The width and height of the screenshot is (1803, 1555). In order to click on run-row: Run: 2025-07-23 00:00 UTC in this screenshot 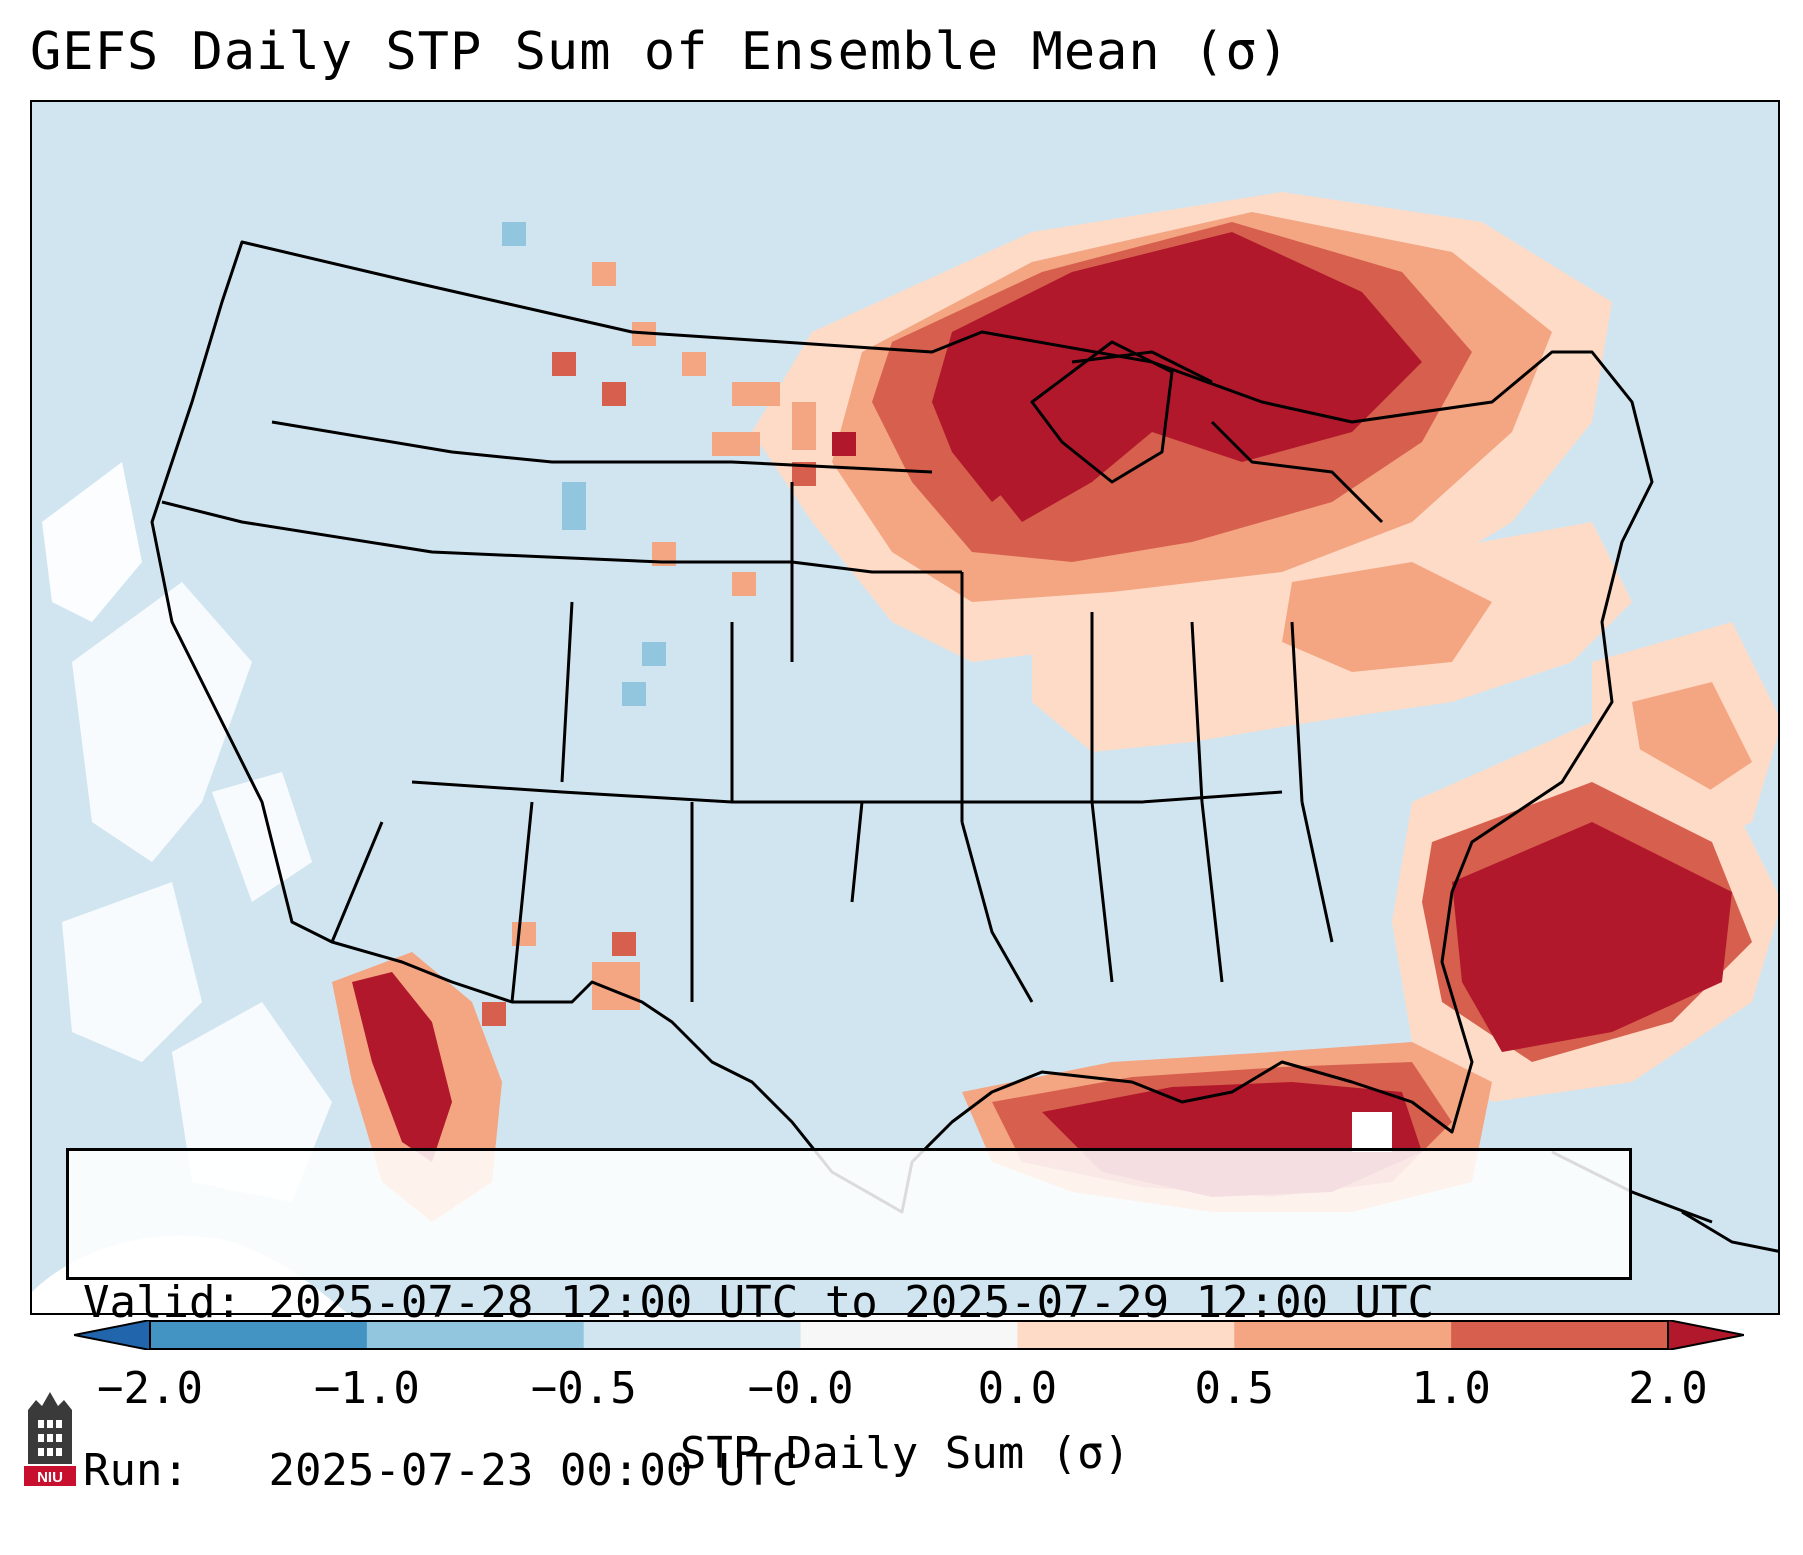, I will do `click(856, 1471)`.